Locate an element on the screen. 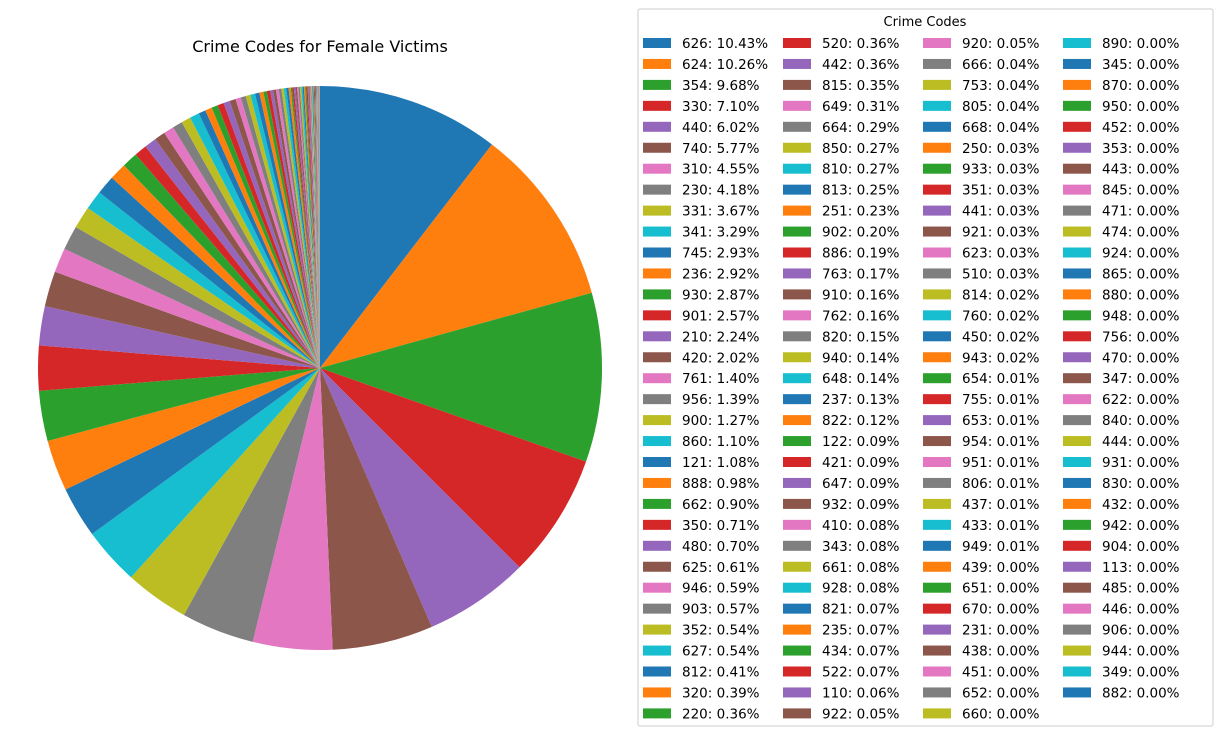 Image resolution: width=1223 pixels, height=736 pixels. legend-label: 820: 0.15% is located at coordinates (861, 337).